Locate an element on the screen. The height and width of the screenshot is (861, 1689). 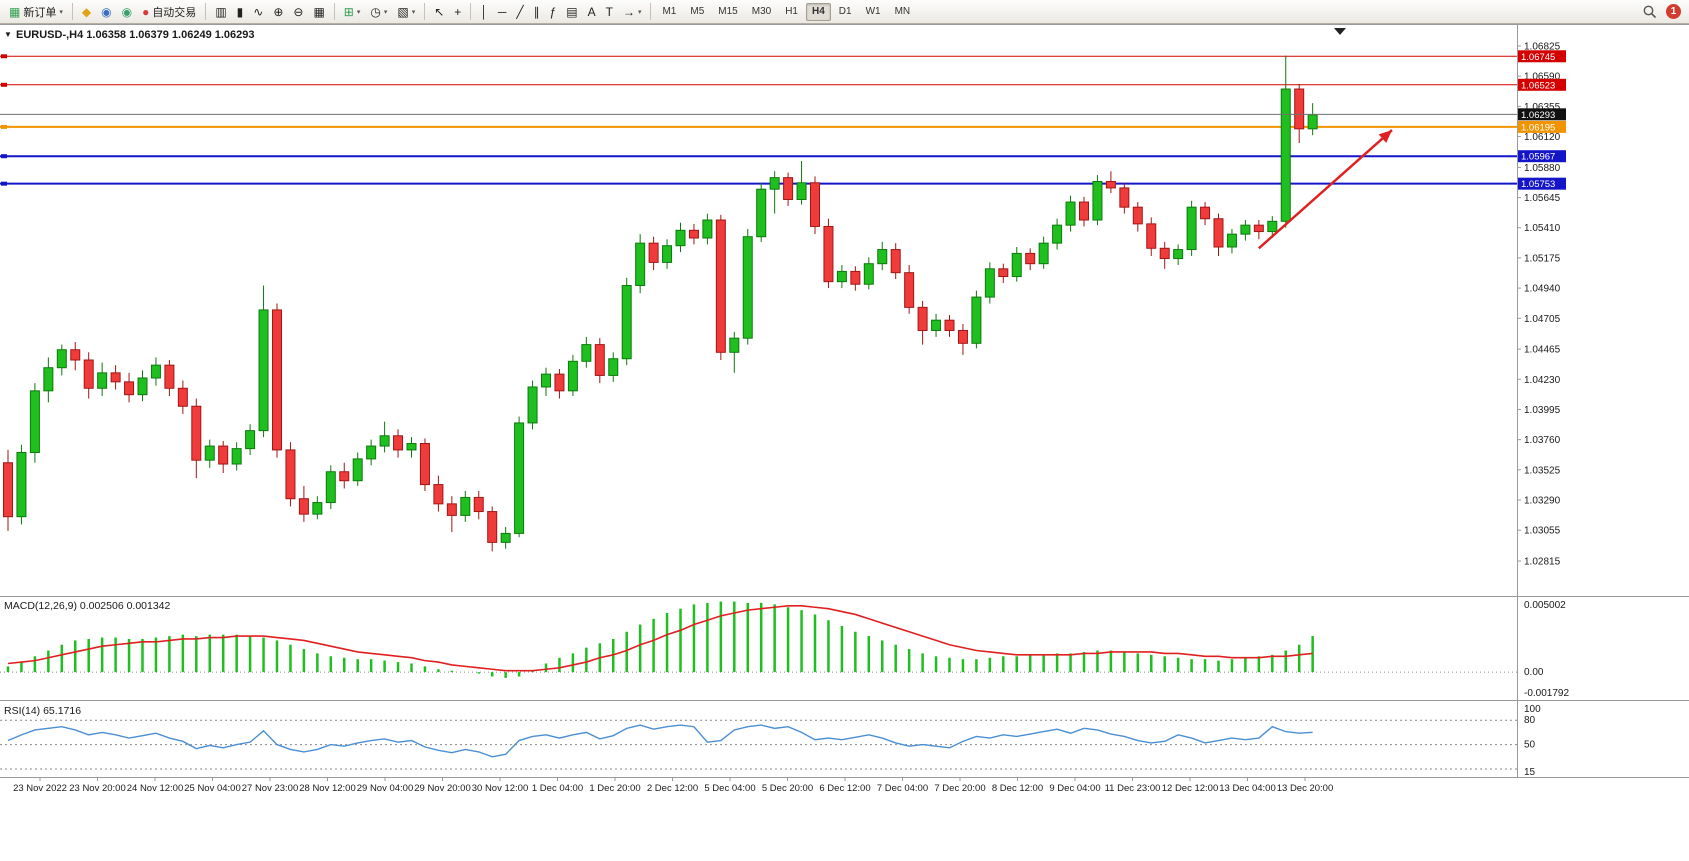
price-tag-label: 1.05753 is located at coordinates (1538, 184).